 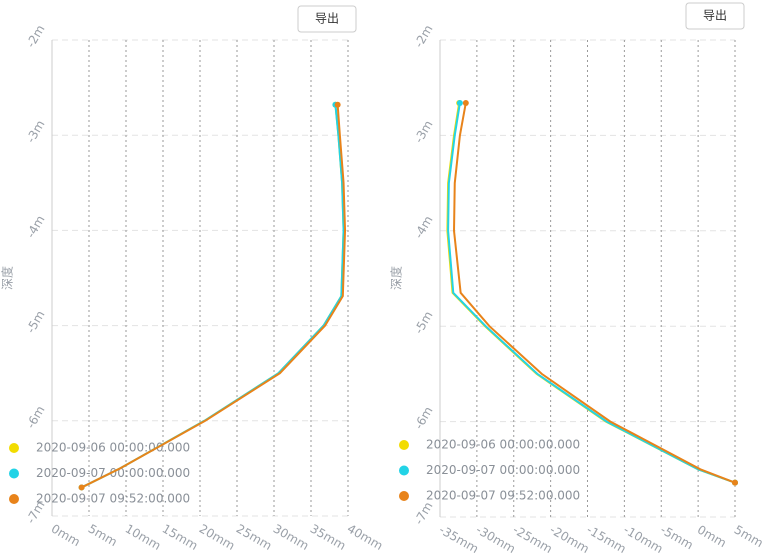 What do you see at coordinates (459, 539) in the screenshot?
I see `x-tick-label: -35mm` at bounding box center [459, 539].